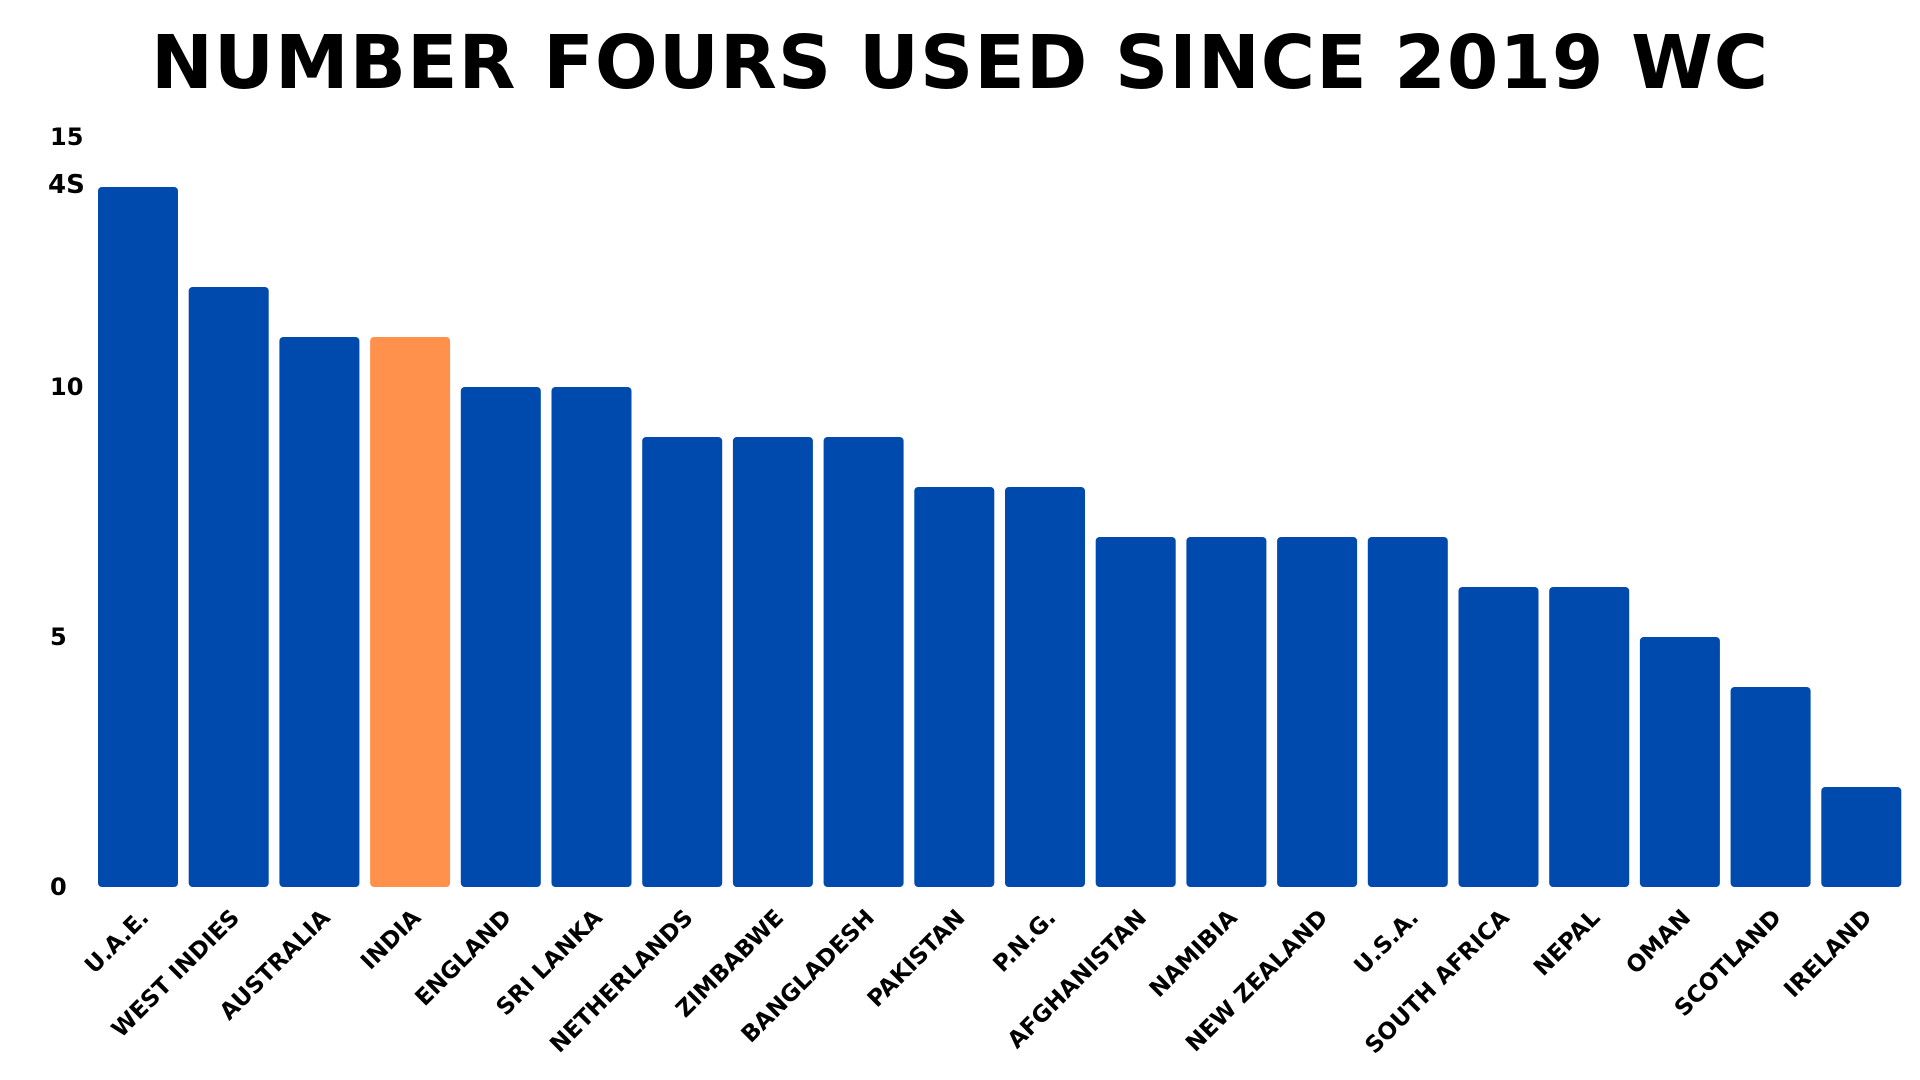  I want to click on bar-u-s-a, so click(1407, 712).